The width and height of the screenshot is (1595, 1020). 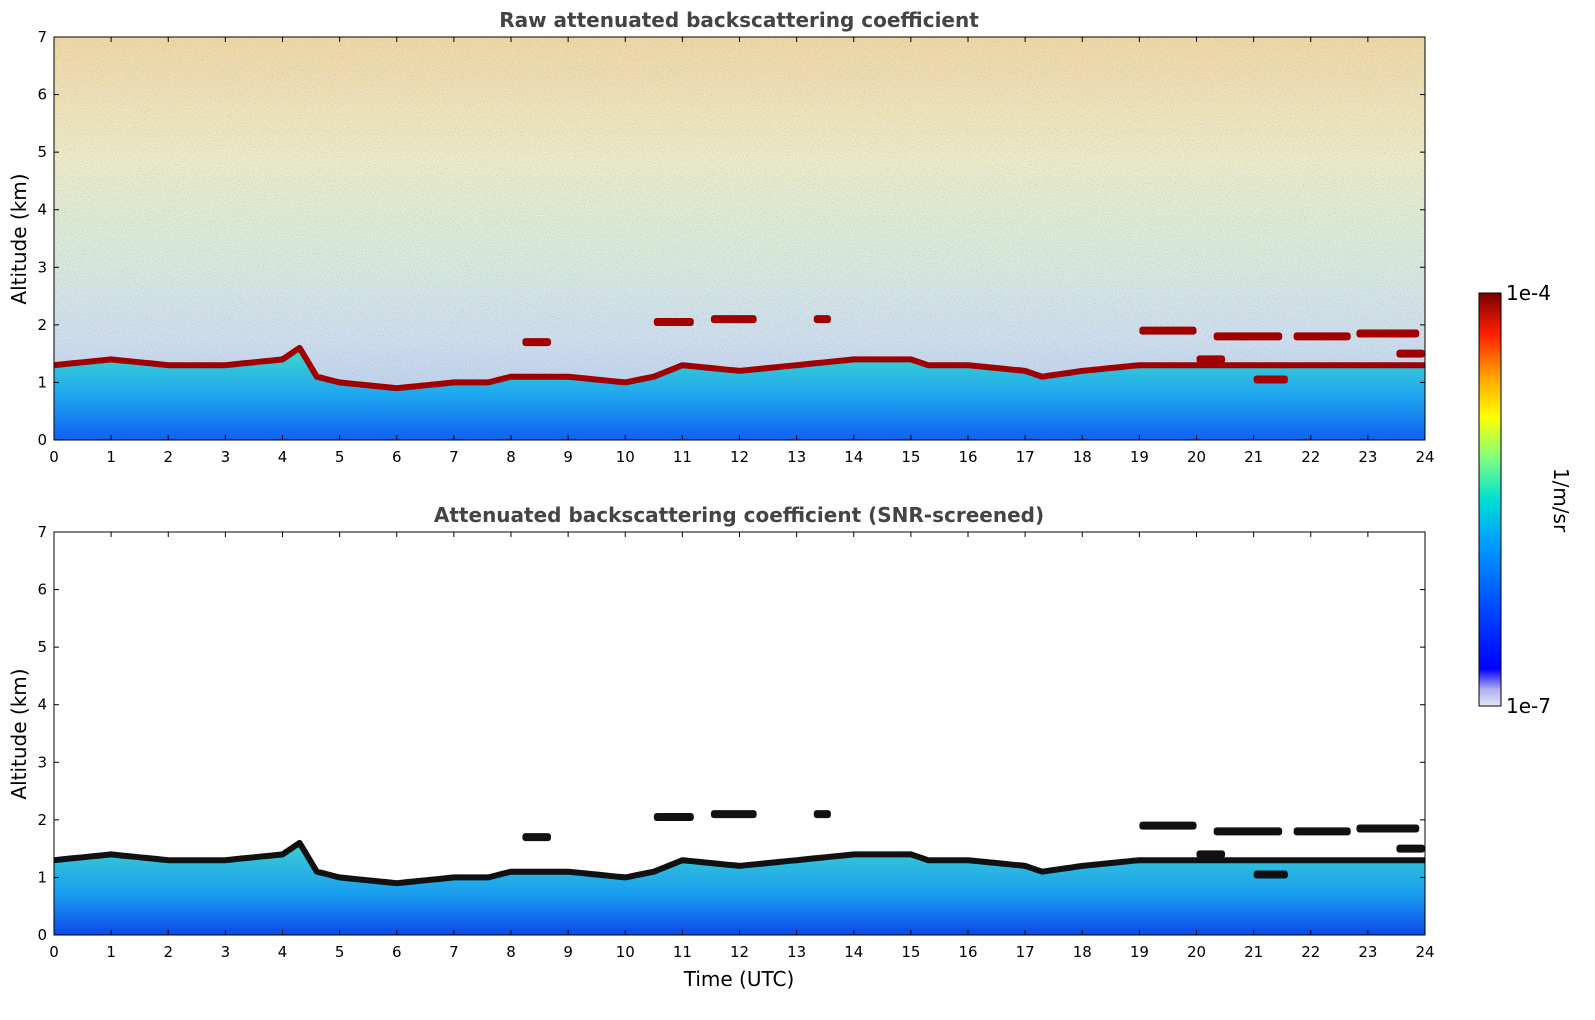 What do you see at coordinates (1025, 952) in the screenshot?
I see `x-tick-label: 17` at bounding box center [1025, 952].